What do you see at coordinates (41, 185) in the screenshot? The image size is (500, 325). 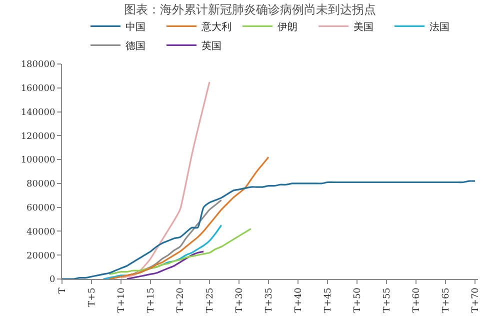 I see `y-tick-label: 80000` at bounding box center [41, 185].